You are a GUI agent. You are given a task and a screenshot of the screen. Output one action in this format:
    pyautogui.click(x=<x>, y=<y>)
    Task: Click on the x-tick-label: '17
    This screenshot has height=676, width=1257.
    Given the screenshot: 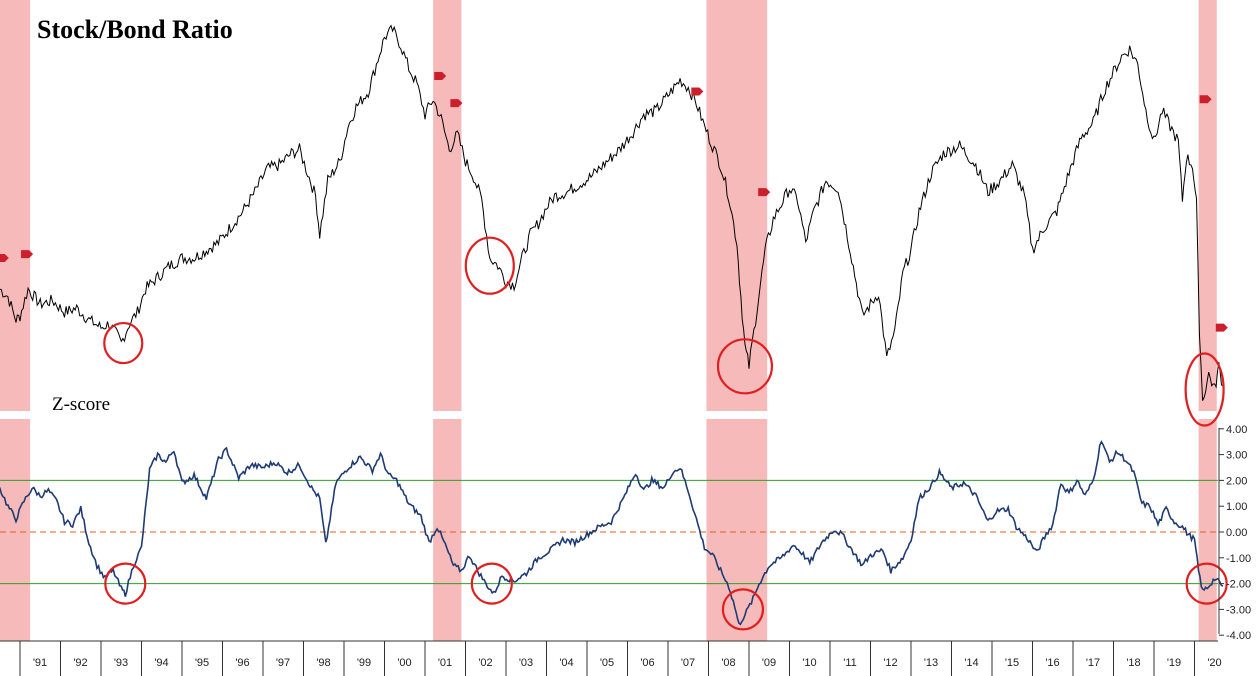 What is the action you would take?
    pyautogui.click(x=1093, y=663)
    